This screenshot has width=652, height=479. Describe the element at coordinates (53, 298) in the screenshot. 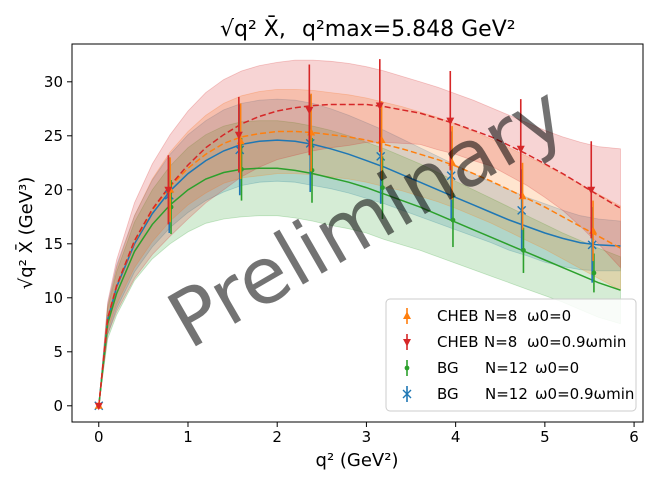

I see `y-tick-label: 10` at that location.